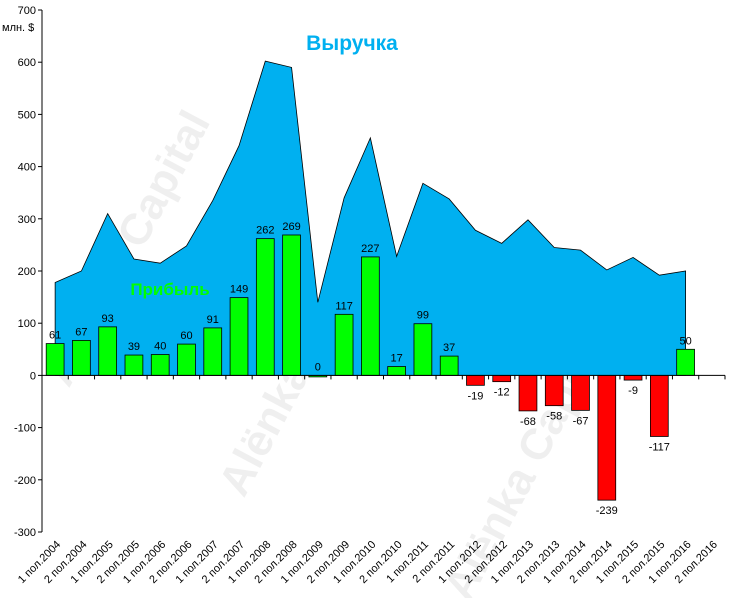 This screenshot has width=745, height=598. What do you see at coordinates (25, 533) in the screenshot?
I see `y-tick-label: -300` at bounding box center [25, 533].